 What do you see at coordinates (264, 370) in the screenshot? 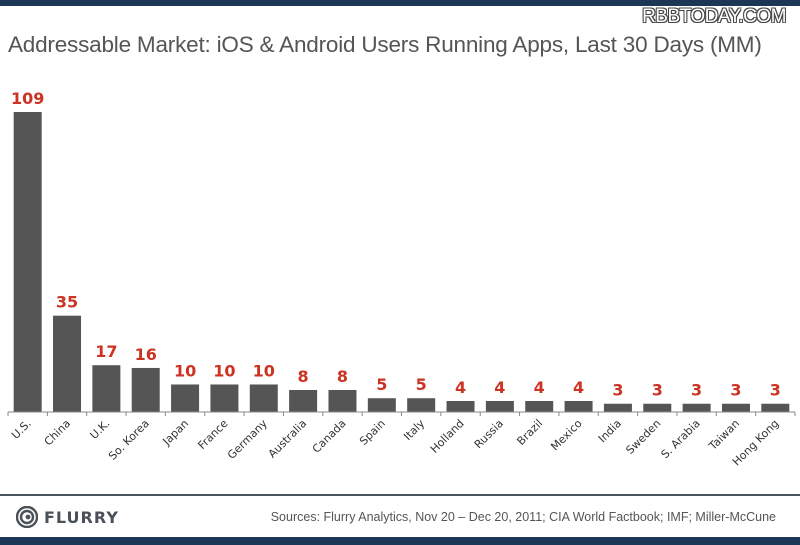
I see `data-label-6: 10` at bounding box center [264, 370].